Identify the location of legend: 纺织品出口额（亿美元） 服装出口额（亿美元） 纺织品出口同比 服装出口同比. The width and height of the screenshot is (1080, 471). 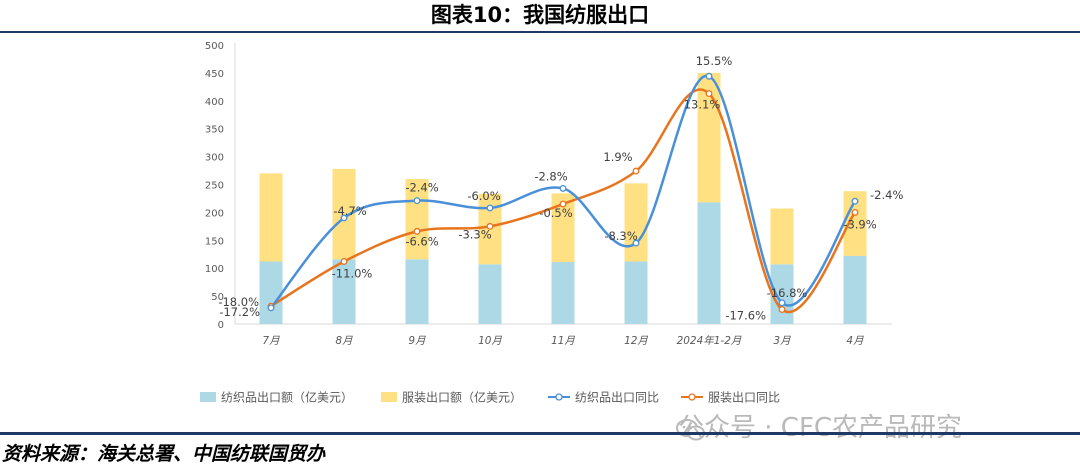
(490, 397).